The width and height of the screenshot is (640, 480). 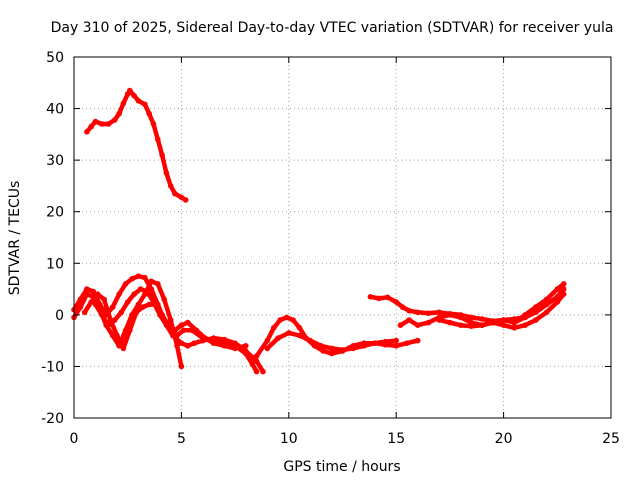 What do you see at coordinates (55, 110) in the screenshot?
I see `y-tick-label: 40` at bounding box center [55, 110].